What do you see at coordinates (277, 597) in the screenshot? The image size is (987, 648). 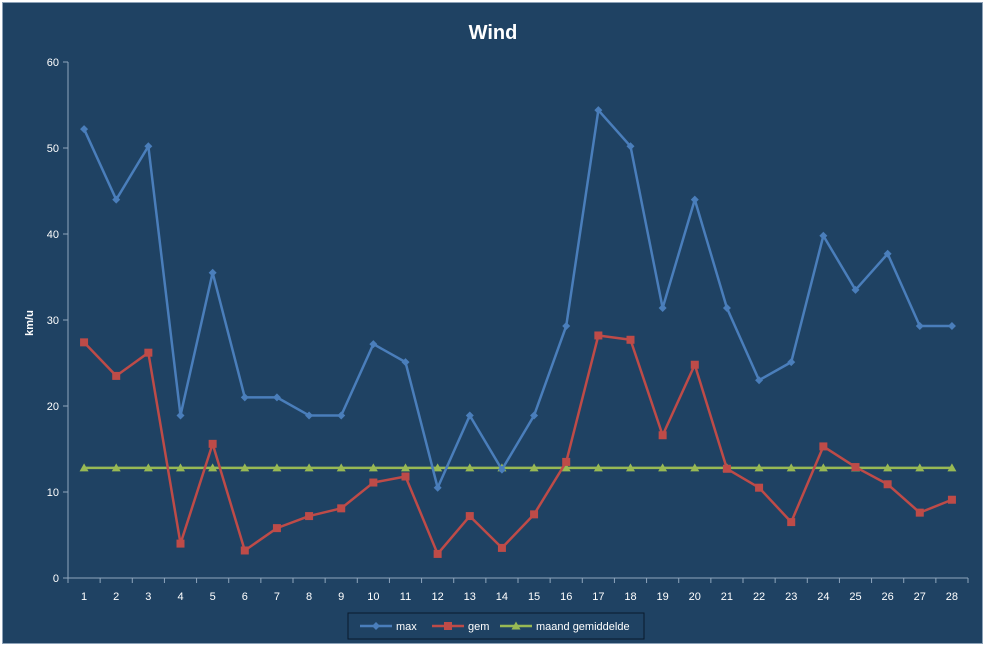 I see `x-tick-label: 7` at bounding box center [277, 597].